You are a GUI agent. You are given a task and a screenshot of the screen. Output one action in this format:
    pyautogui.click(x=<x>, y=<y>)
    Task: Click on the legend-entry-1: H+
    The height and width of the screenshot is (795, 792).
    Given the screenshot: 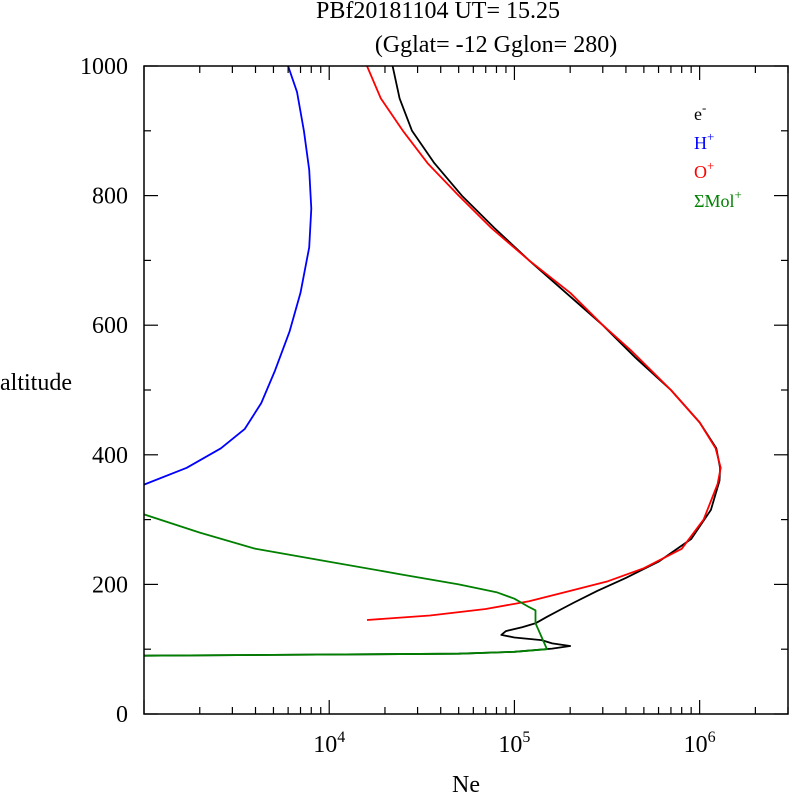 What is the action you would take?
    pyautogui.click(x=704, y=141)
    